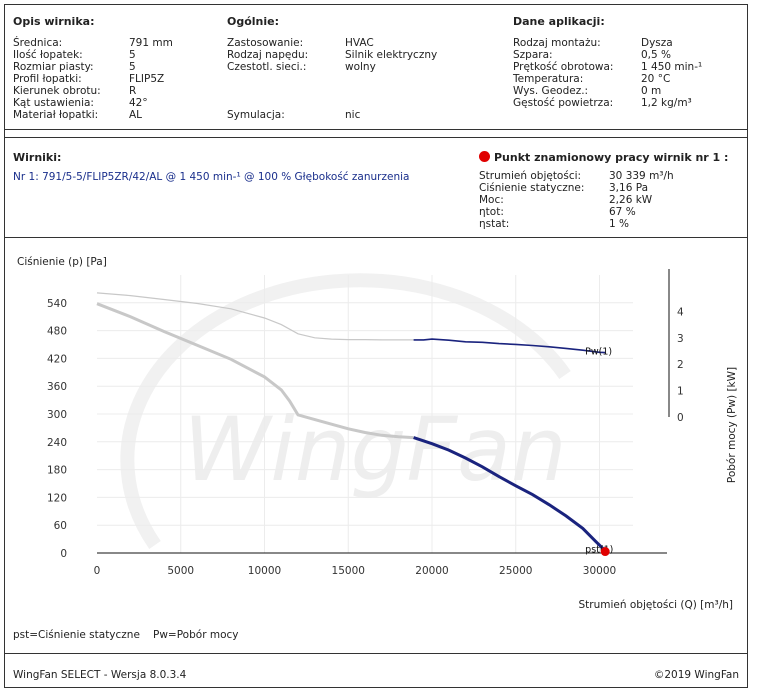 This screenshot has height=700, width=760. Describe the element at coordinates (656, 55) in the screenshot. I see `dane-value: 0,5 %` at that location.